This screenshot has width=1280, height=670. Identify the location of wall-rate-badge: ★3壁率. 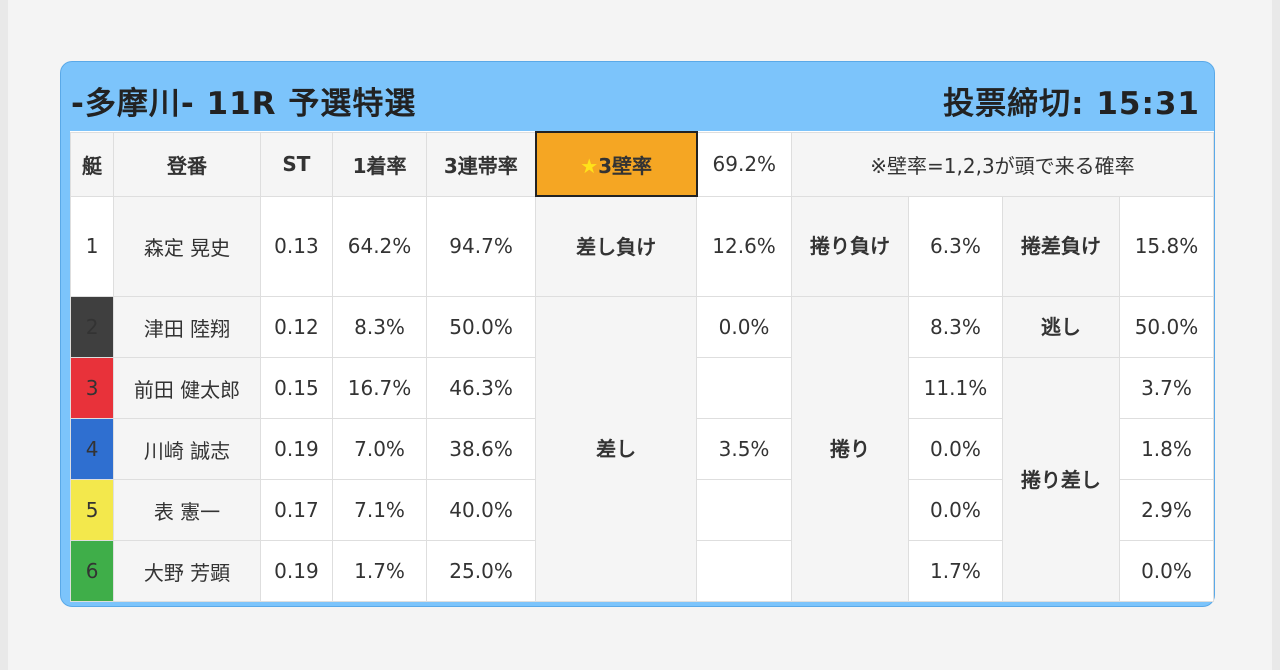
(616, 164).